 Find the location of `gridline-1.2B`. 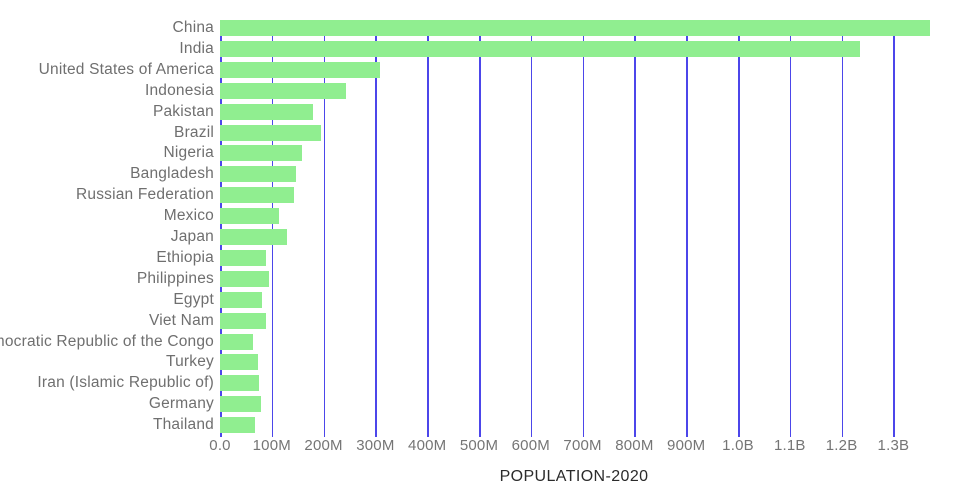

gridline-1.2B is located at coordinates (842, 228).